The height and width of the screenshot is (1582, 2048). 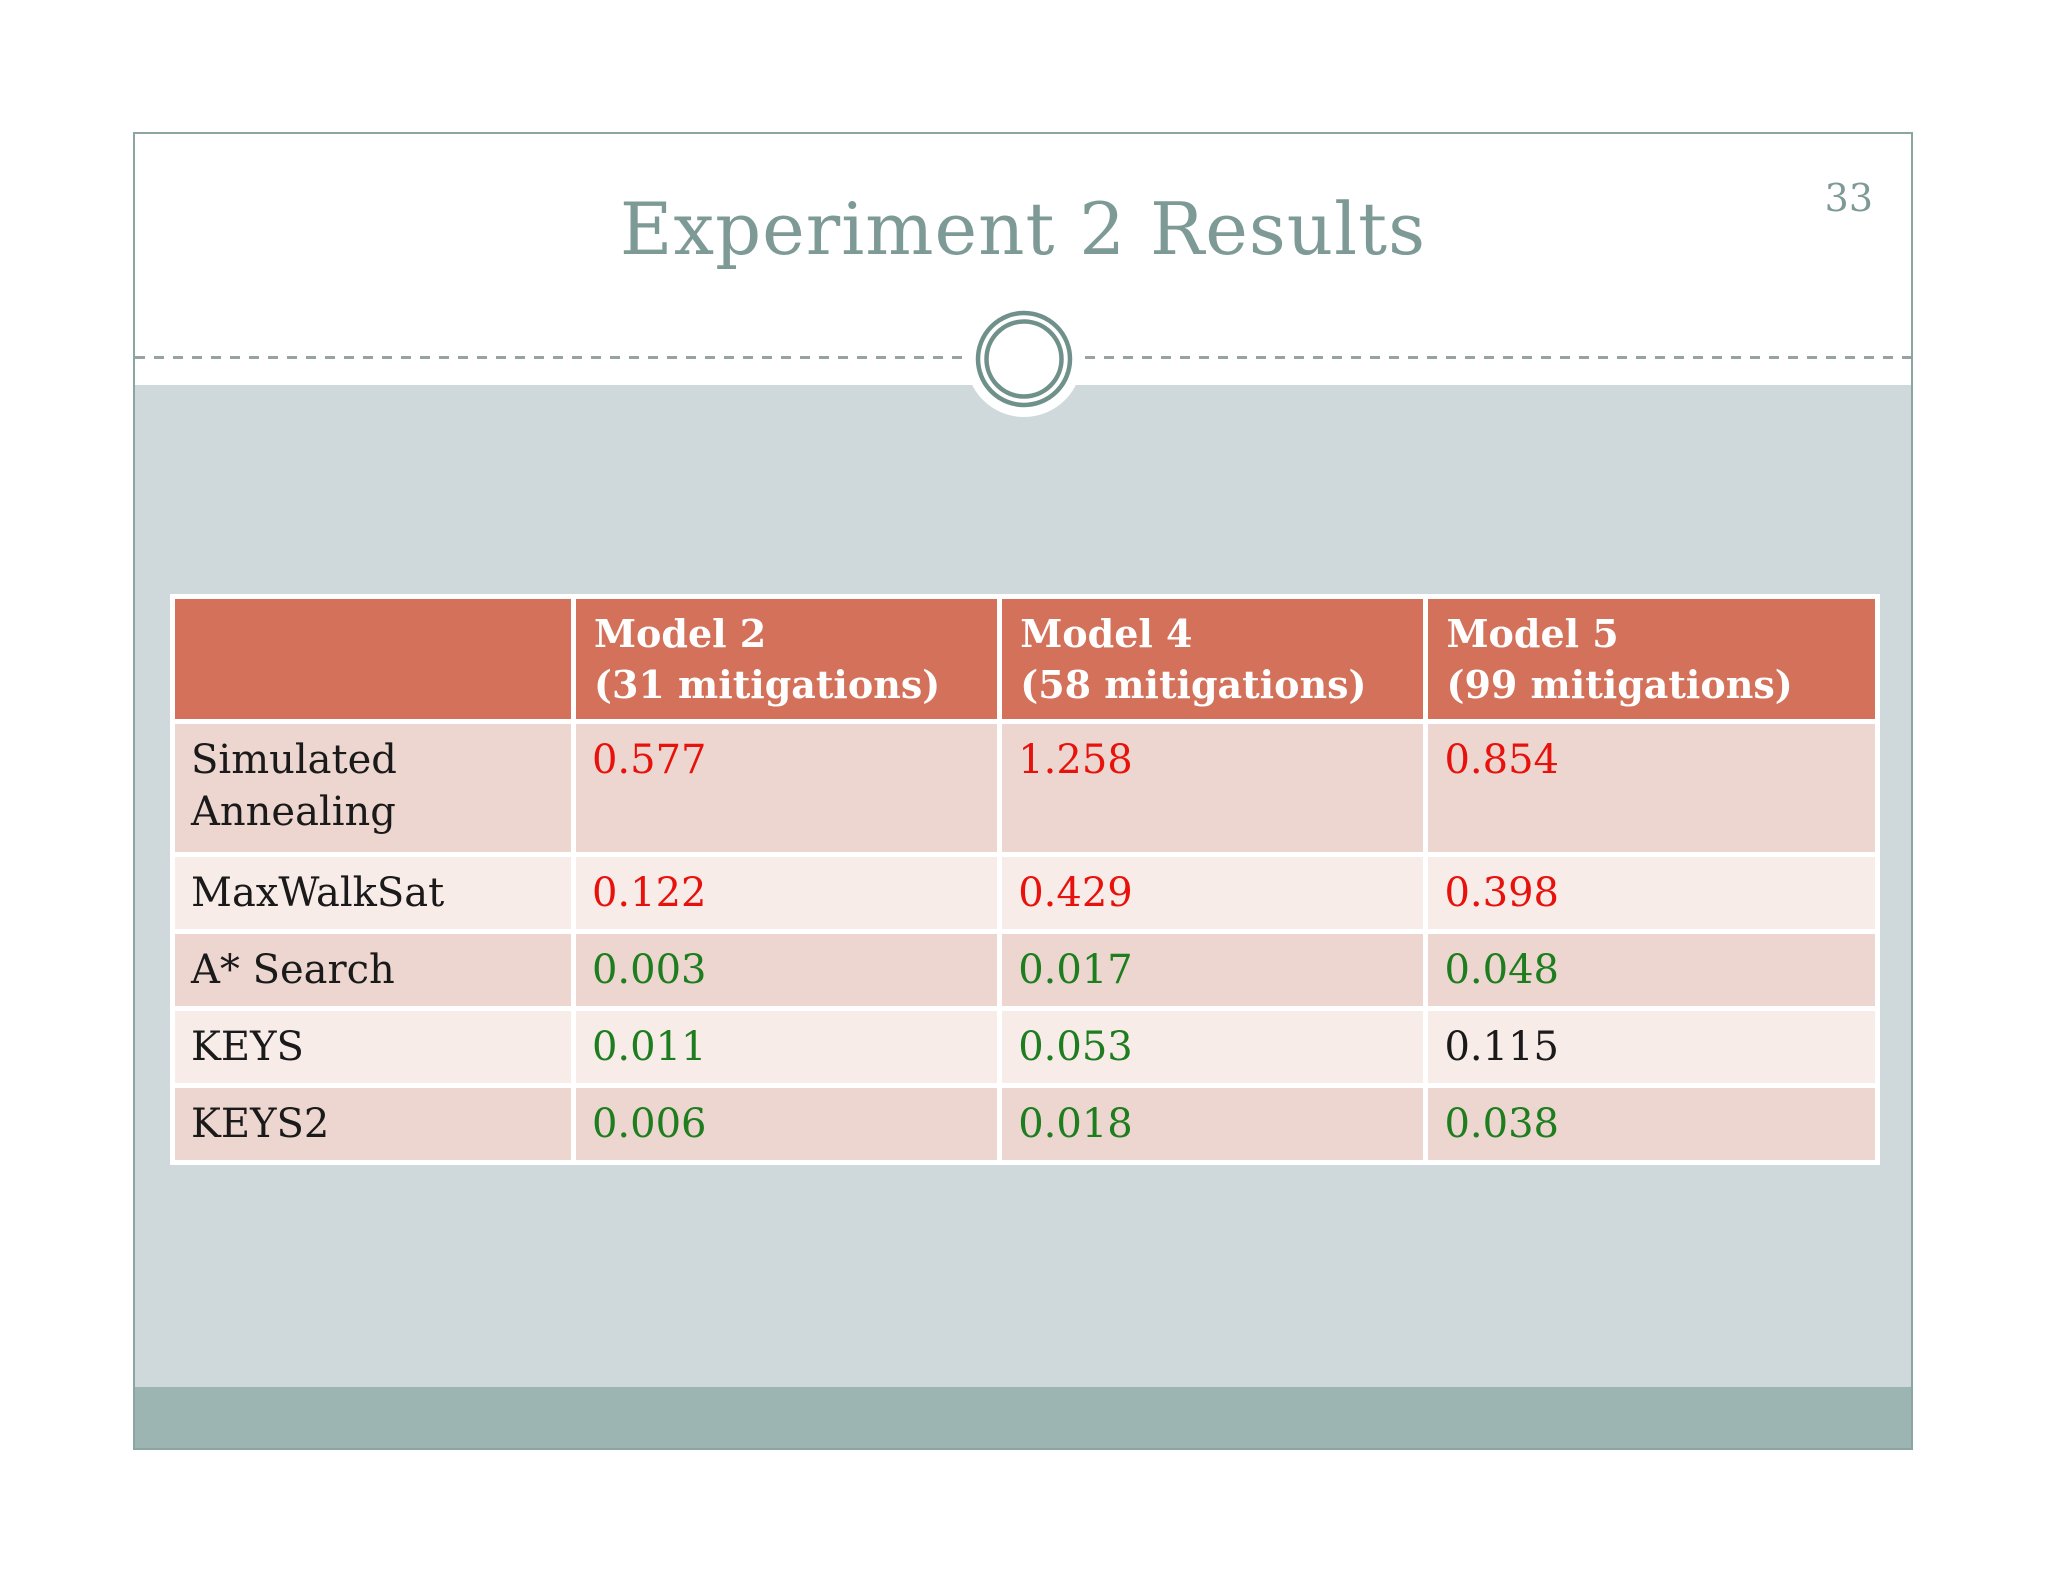 What do you see at coordinates (1024, 359) in the screenshot?
I see `double-ring-circle-icon` at bounding box center [1024, 359].